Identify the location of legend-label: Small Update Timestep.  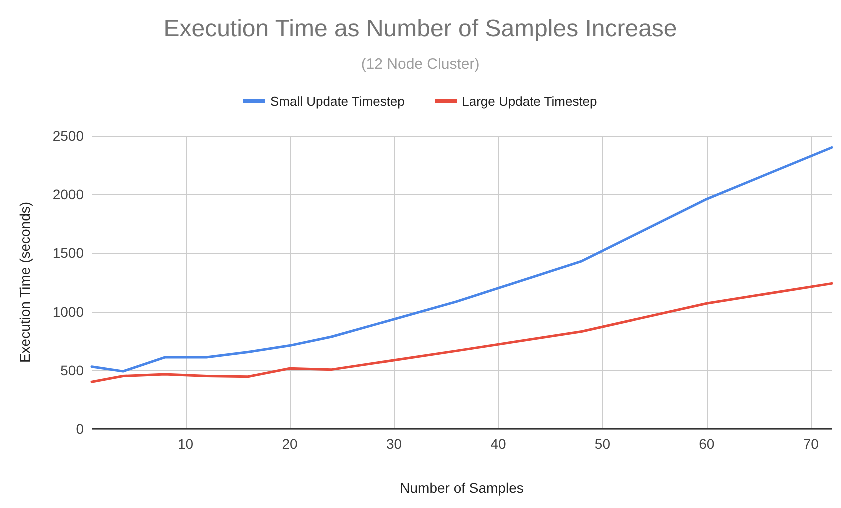
(337, 101).